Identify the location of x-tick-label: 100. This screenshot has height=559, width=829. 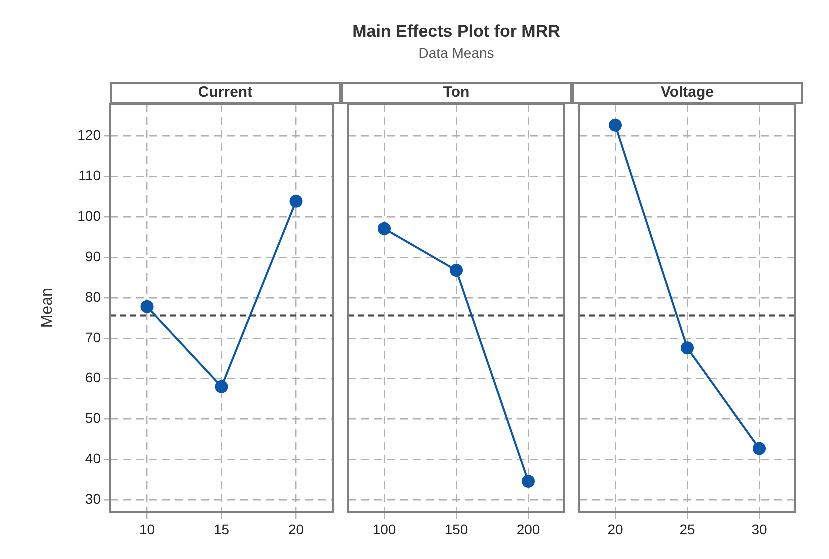
(384, 529).